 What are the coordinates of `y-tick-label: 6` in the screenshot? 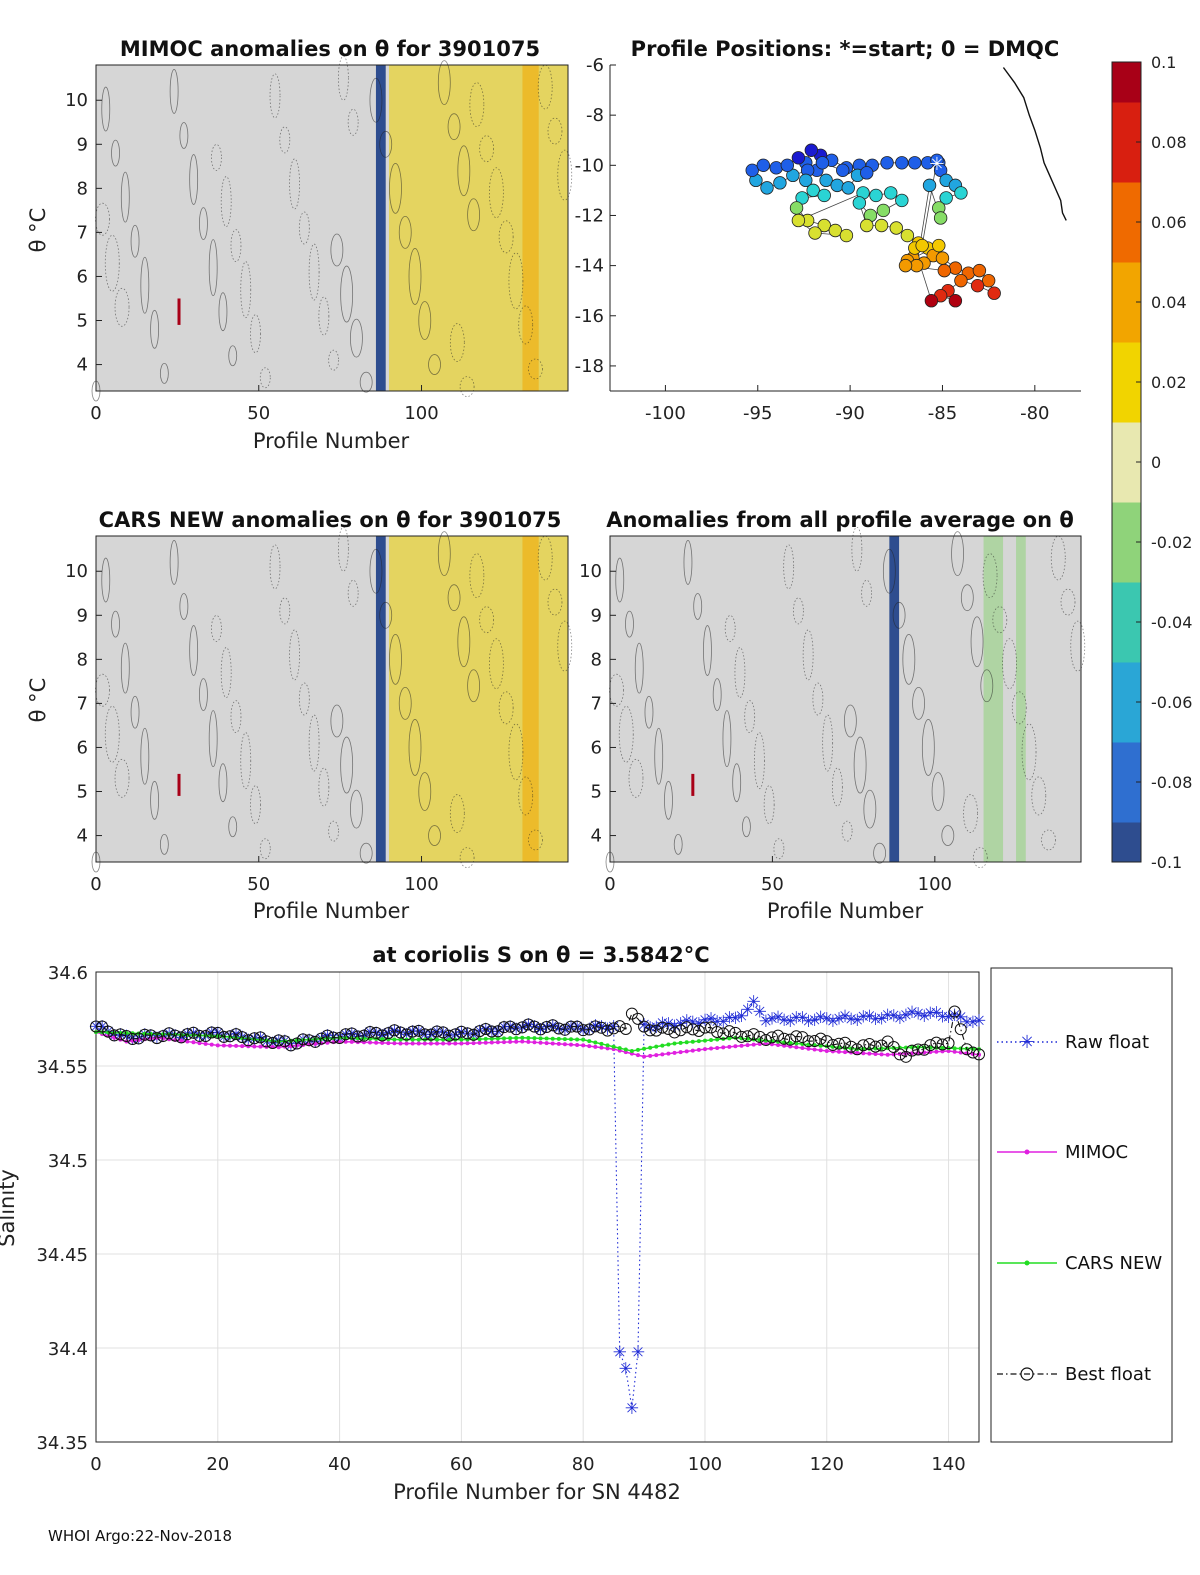 It's located at (596, 747).